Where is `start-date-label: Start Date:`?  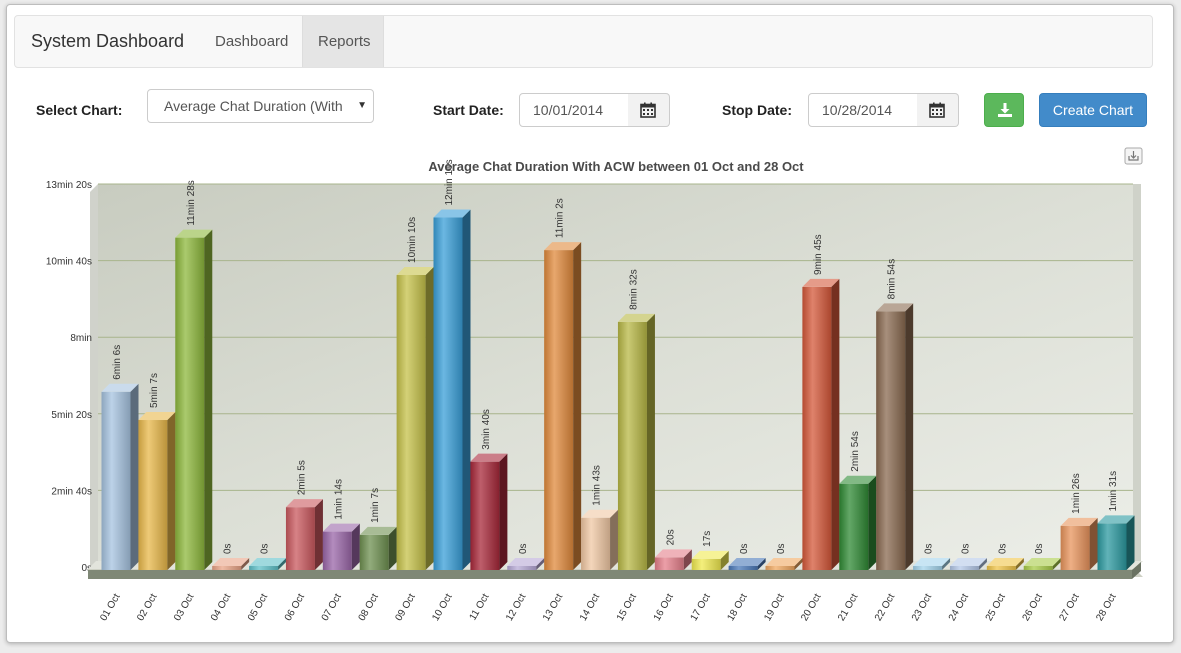 start-date-label: Start Date: is located at coordinates (468, 110).